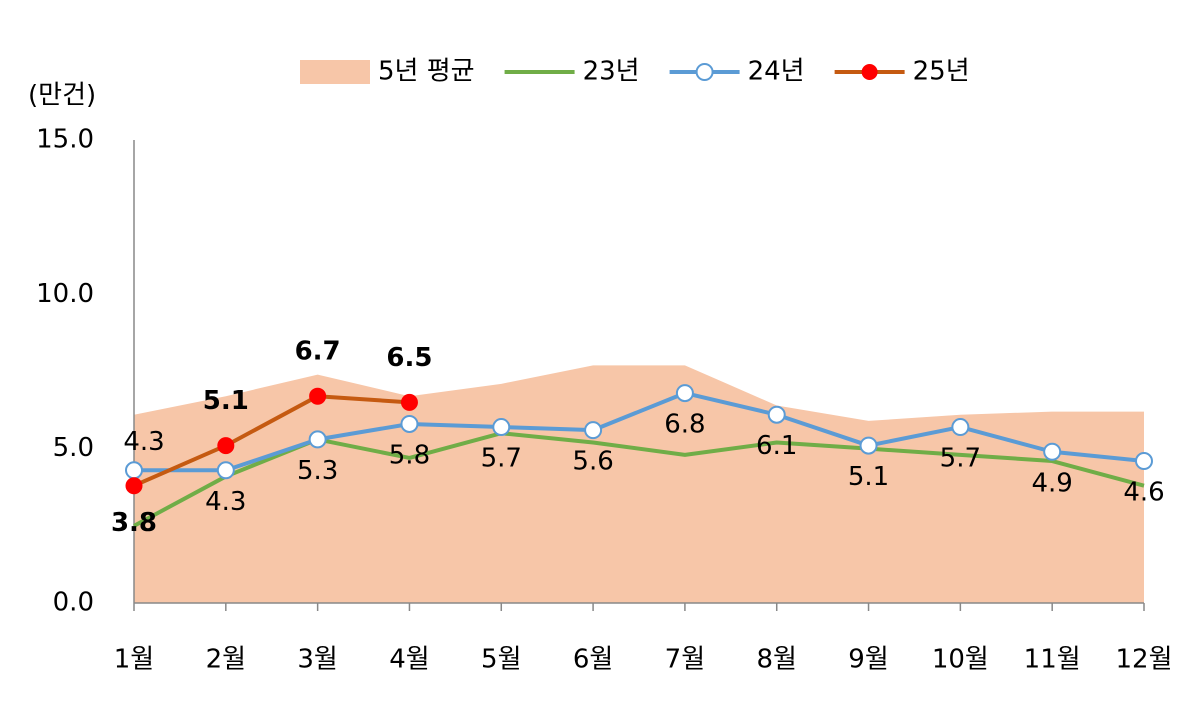 The image size is (1200, 708). Describe the element at coordinates (134, 523) in the screenshot. I see `data-label: 3.8` at that location.